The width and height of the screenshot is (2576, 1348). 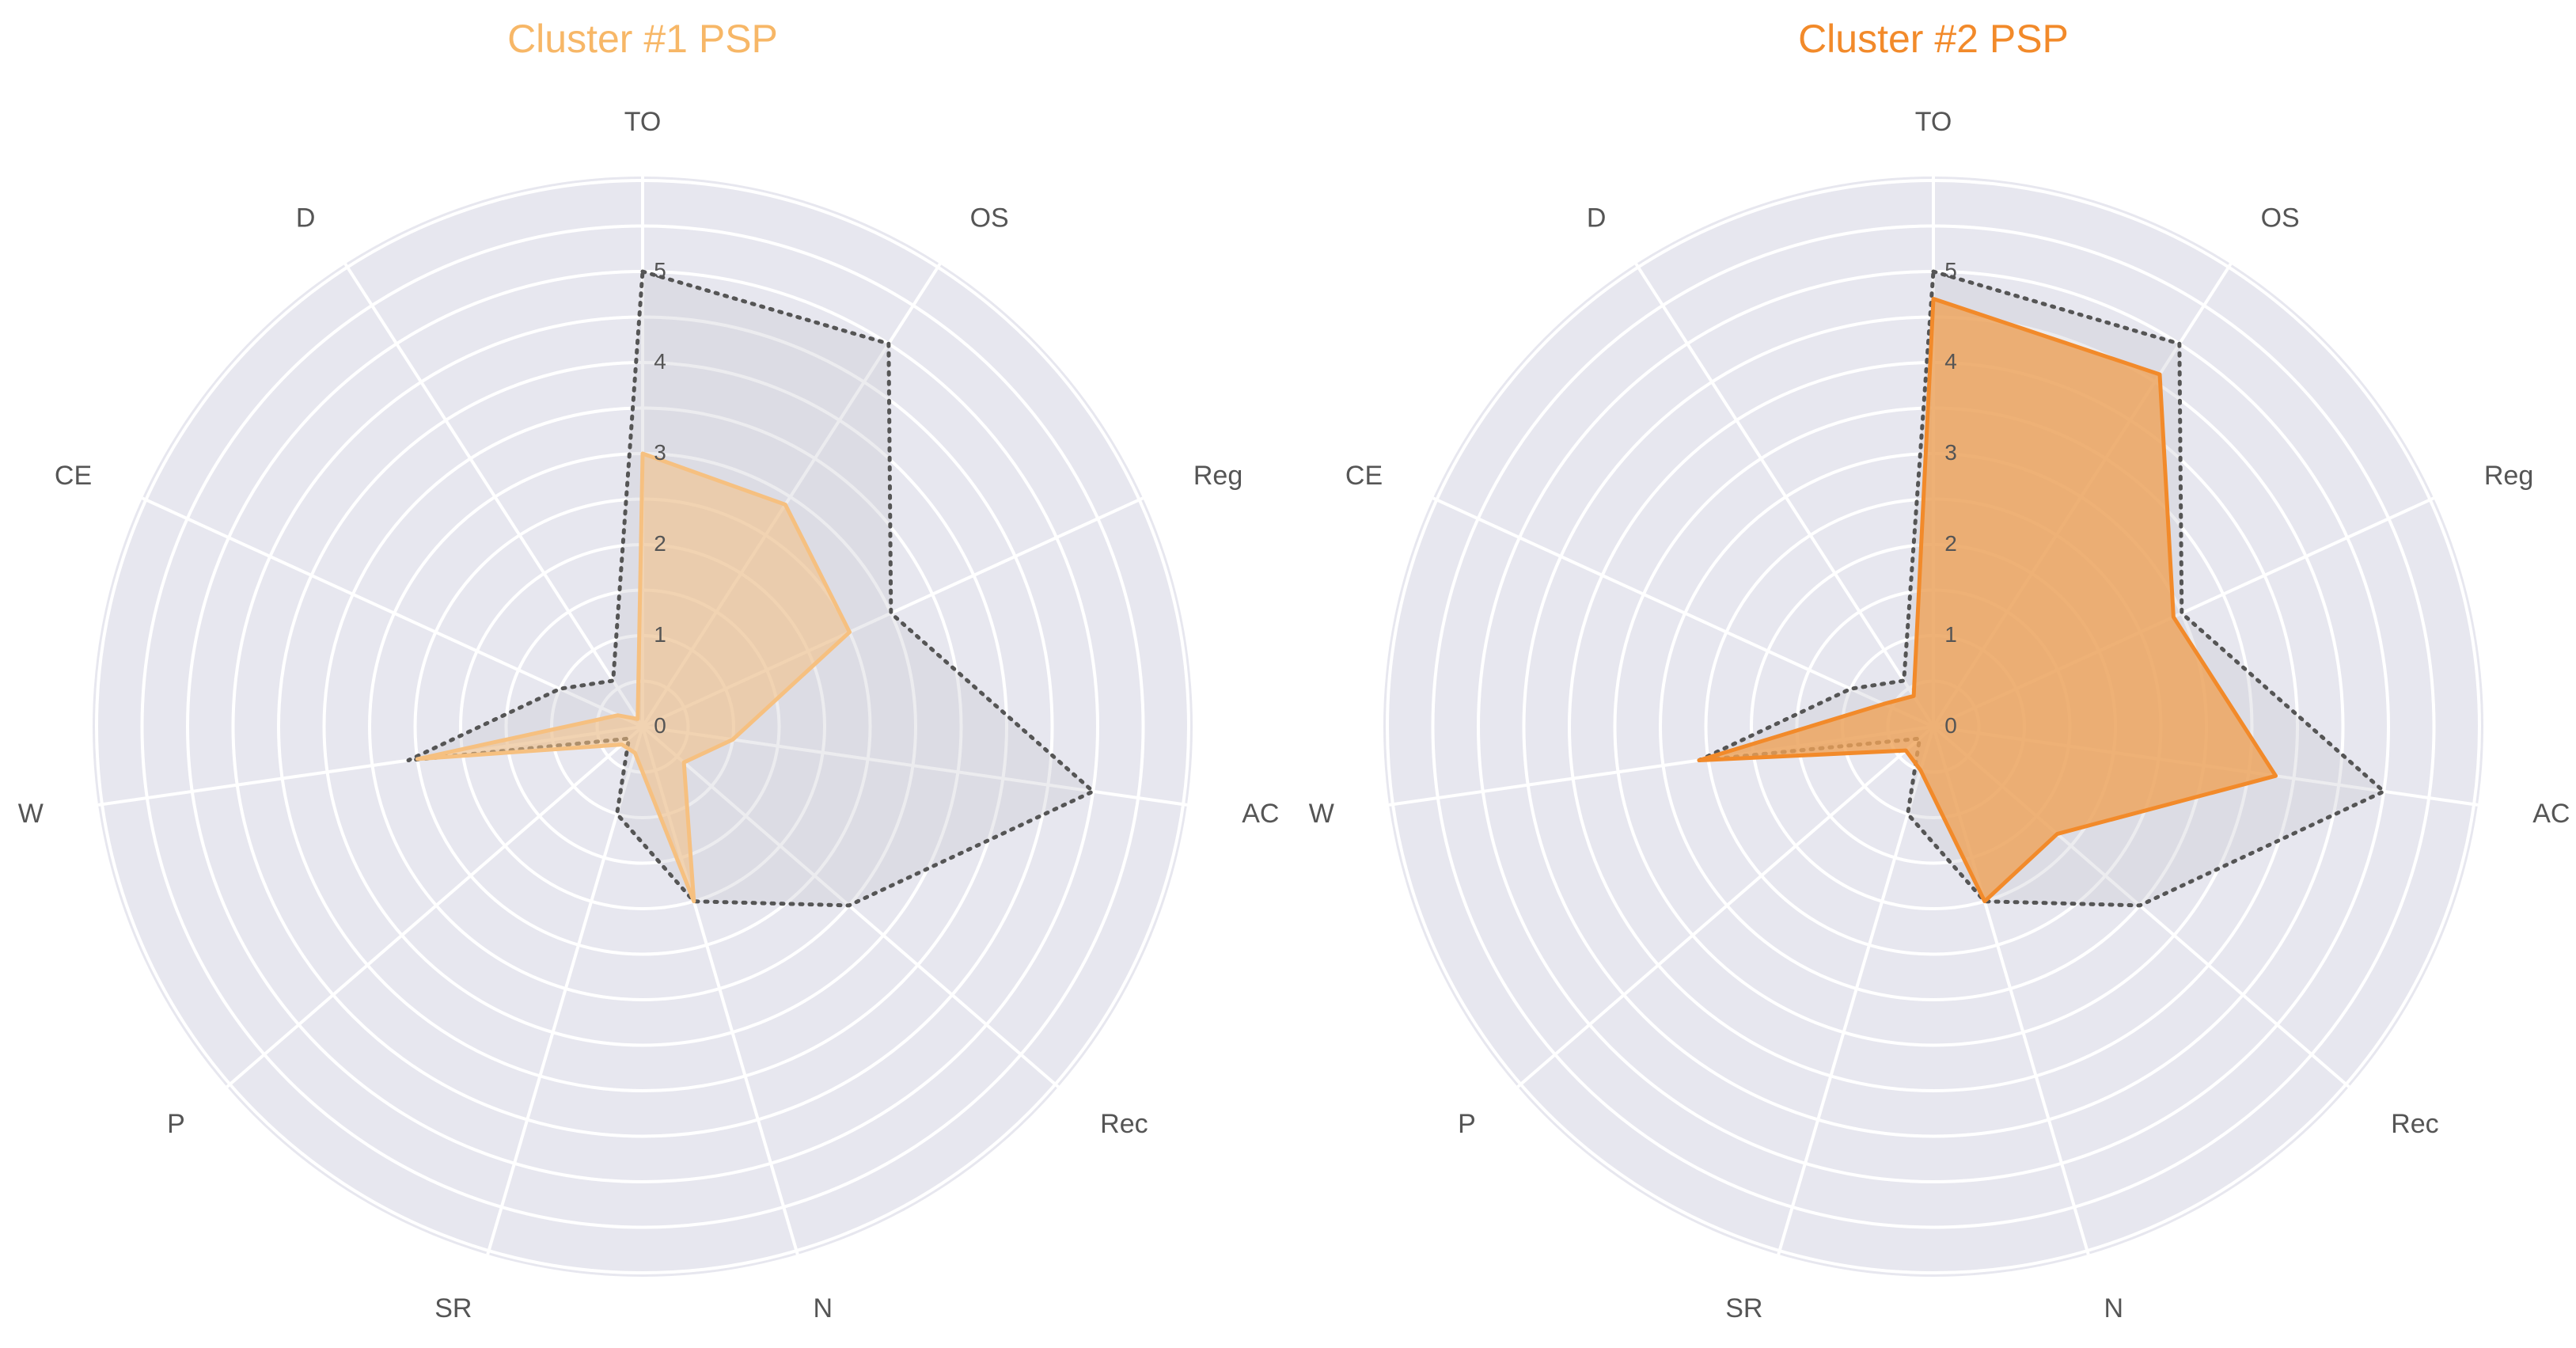 What do you see at coordinates (1933, 39) in the screenshot?
I see `chart-title: Cluster #2 PSP` at bounding box center [1933, 39].